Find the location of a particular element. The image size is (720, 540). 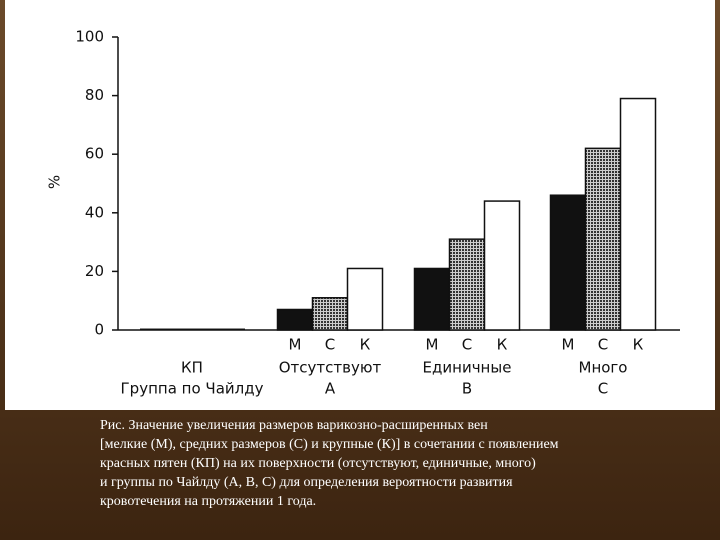

category-label: КП is located at coordinates (192, 368).